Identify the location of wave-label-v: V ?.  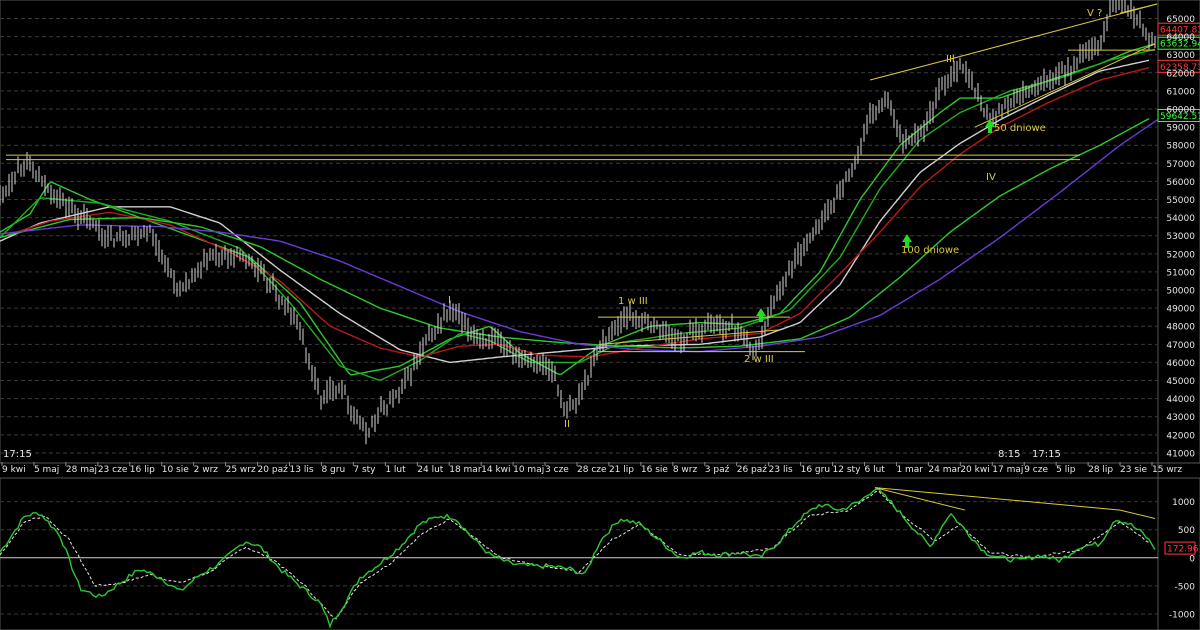
(1094, 13).